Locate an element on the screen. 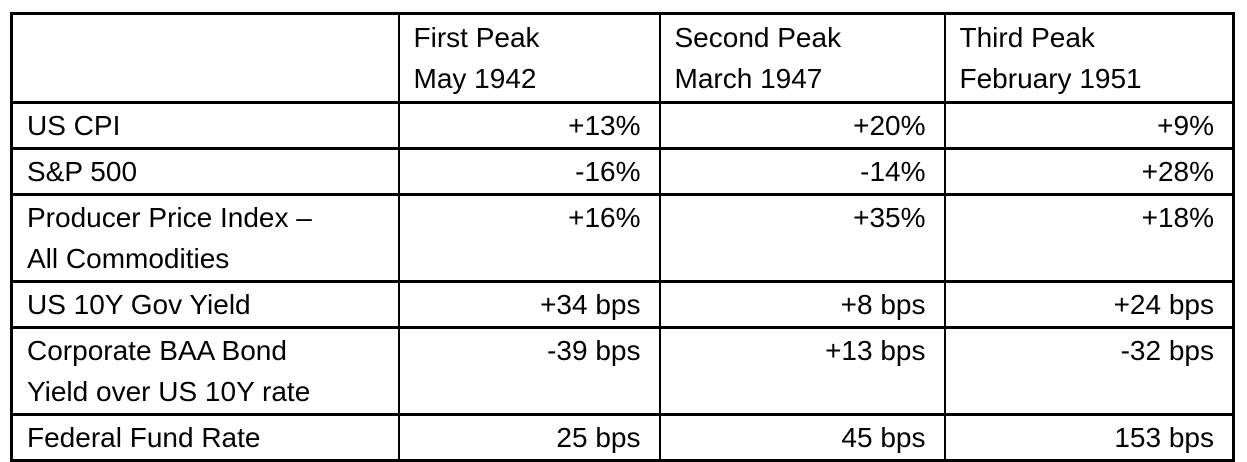 The height and width of the screenshot is (462, 1247). row-label-federal-fund-rate: Federal Fund Rate is located at coordinates (205, 437).